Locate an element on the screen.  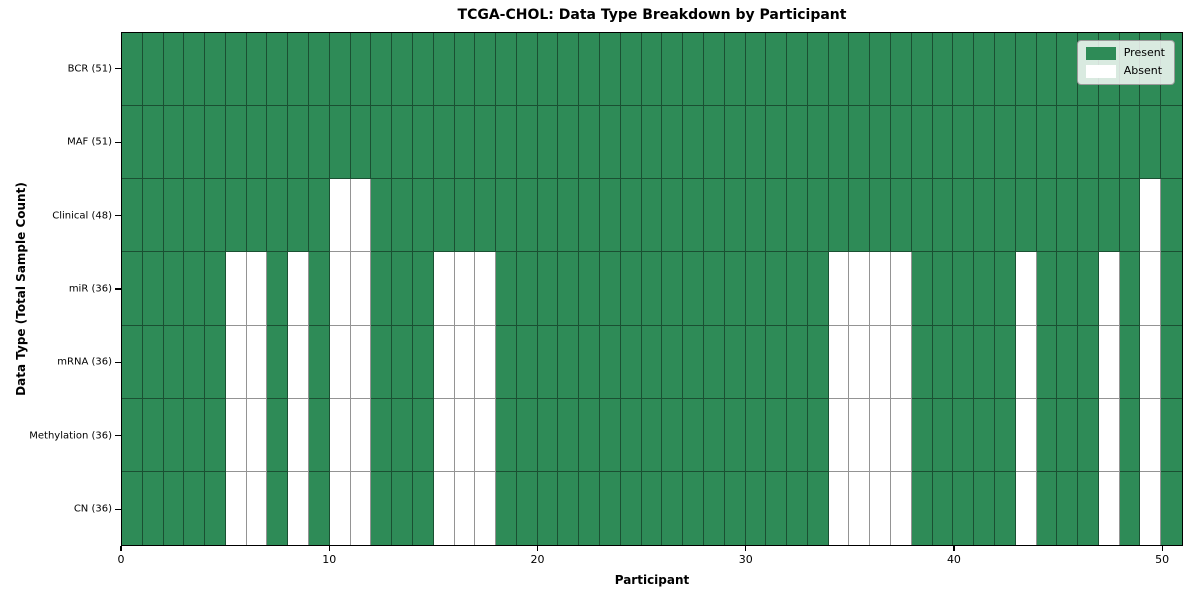
x-tick-label: 50 is located at coordinates (1162, 559).